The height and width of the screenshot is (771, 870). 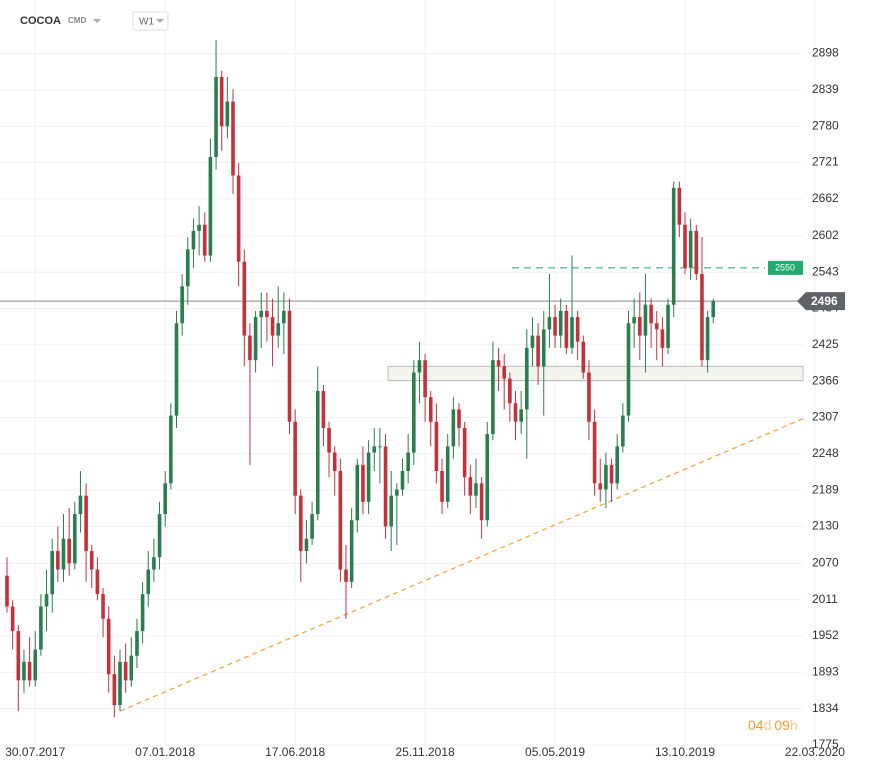 I want to click on y-tick-label: 1893, so click(x=825, y=672).